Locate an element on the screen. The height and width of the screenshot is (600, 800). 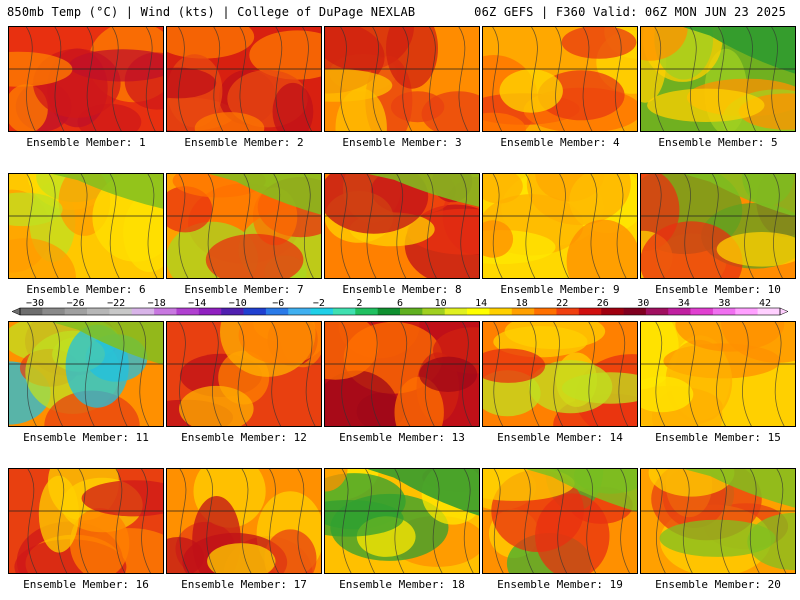
colorbar-label: 14 is located at coordinates (481, 303).